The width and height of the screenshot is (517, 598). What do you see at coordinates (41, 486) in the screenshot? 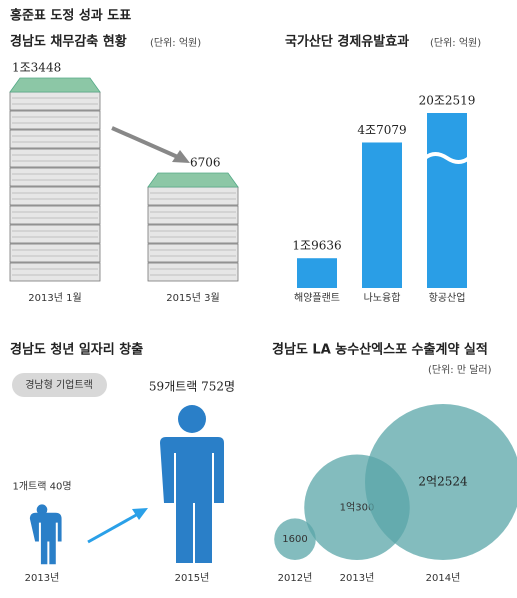
I see `value-label: 1개트랙 40명` at bounding box center [41, 486].